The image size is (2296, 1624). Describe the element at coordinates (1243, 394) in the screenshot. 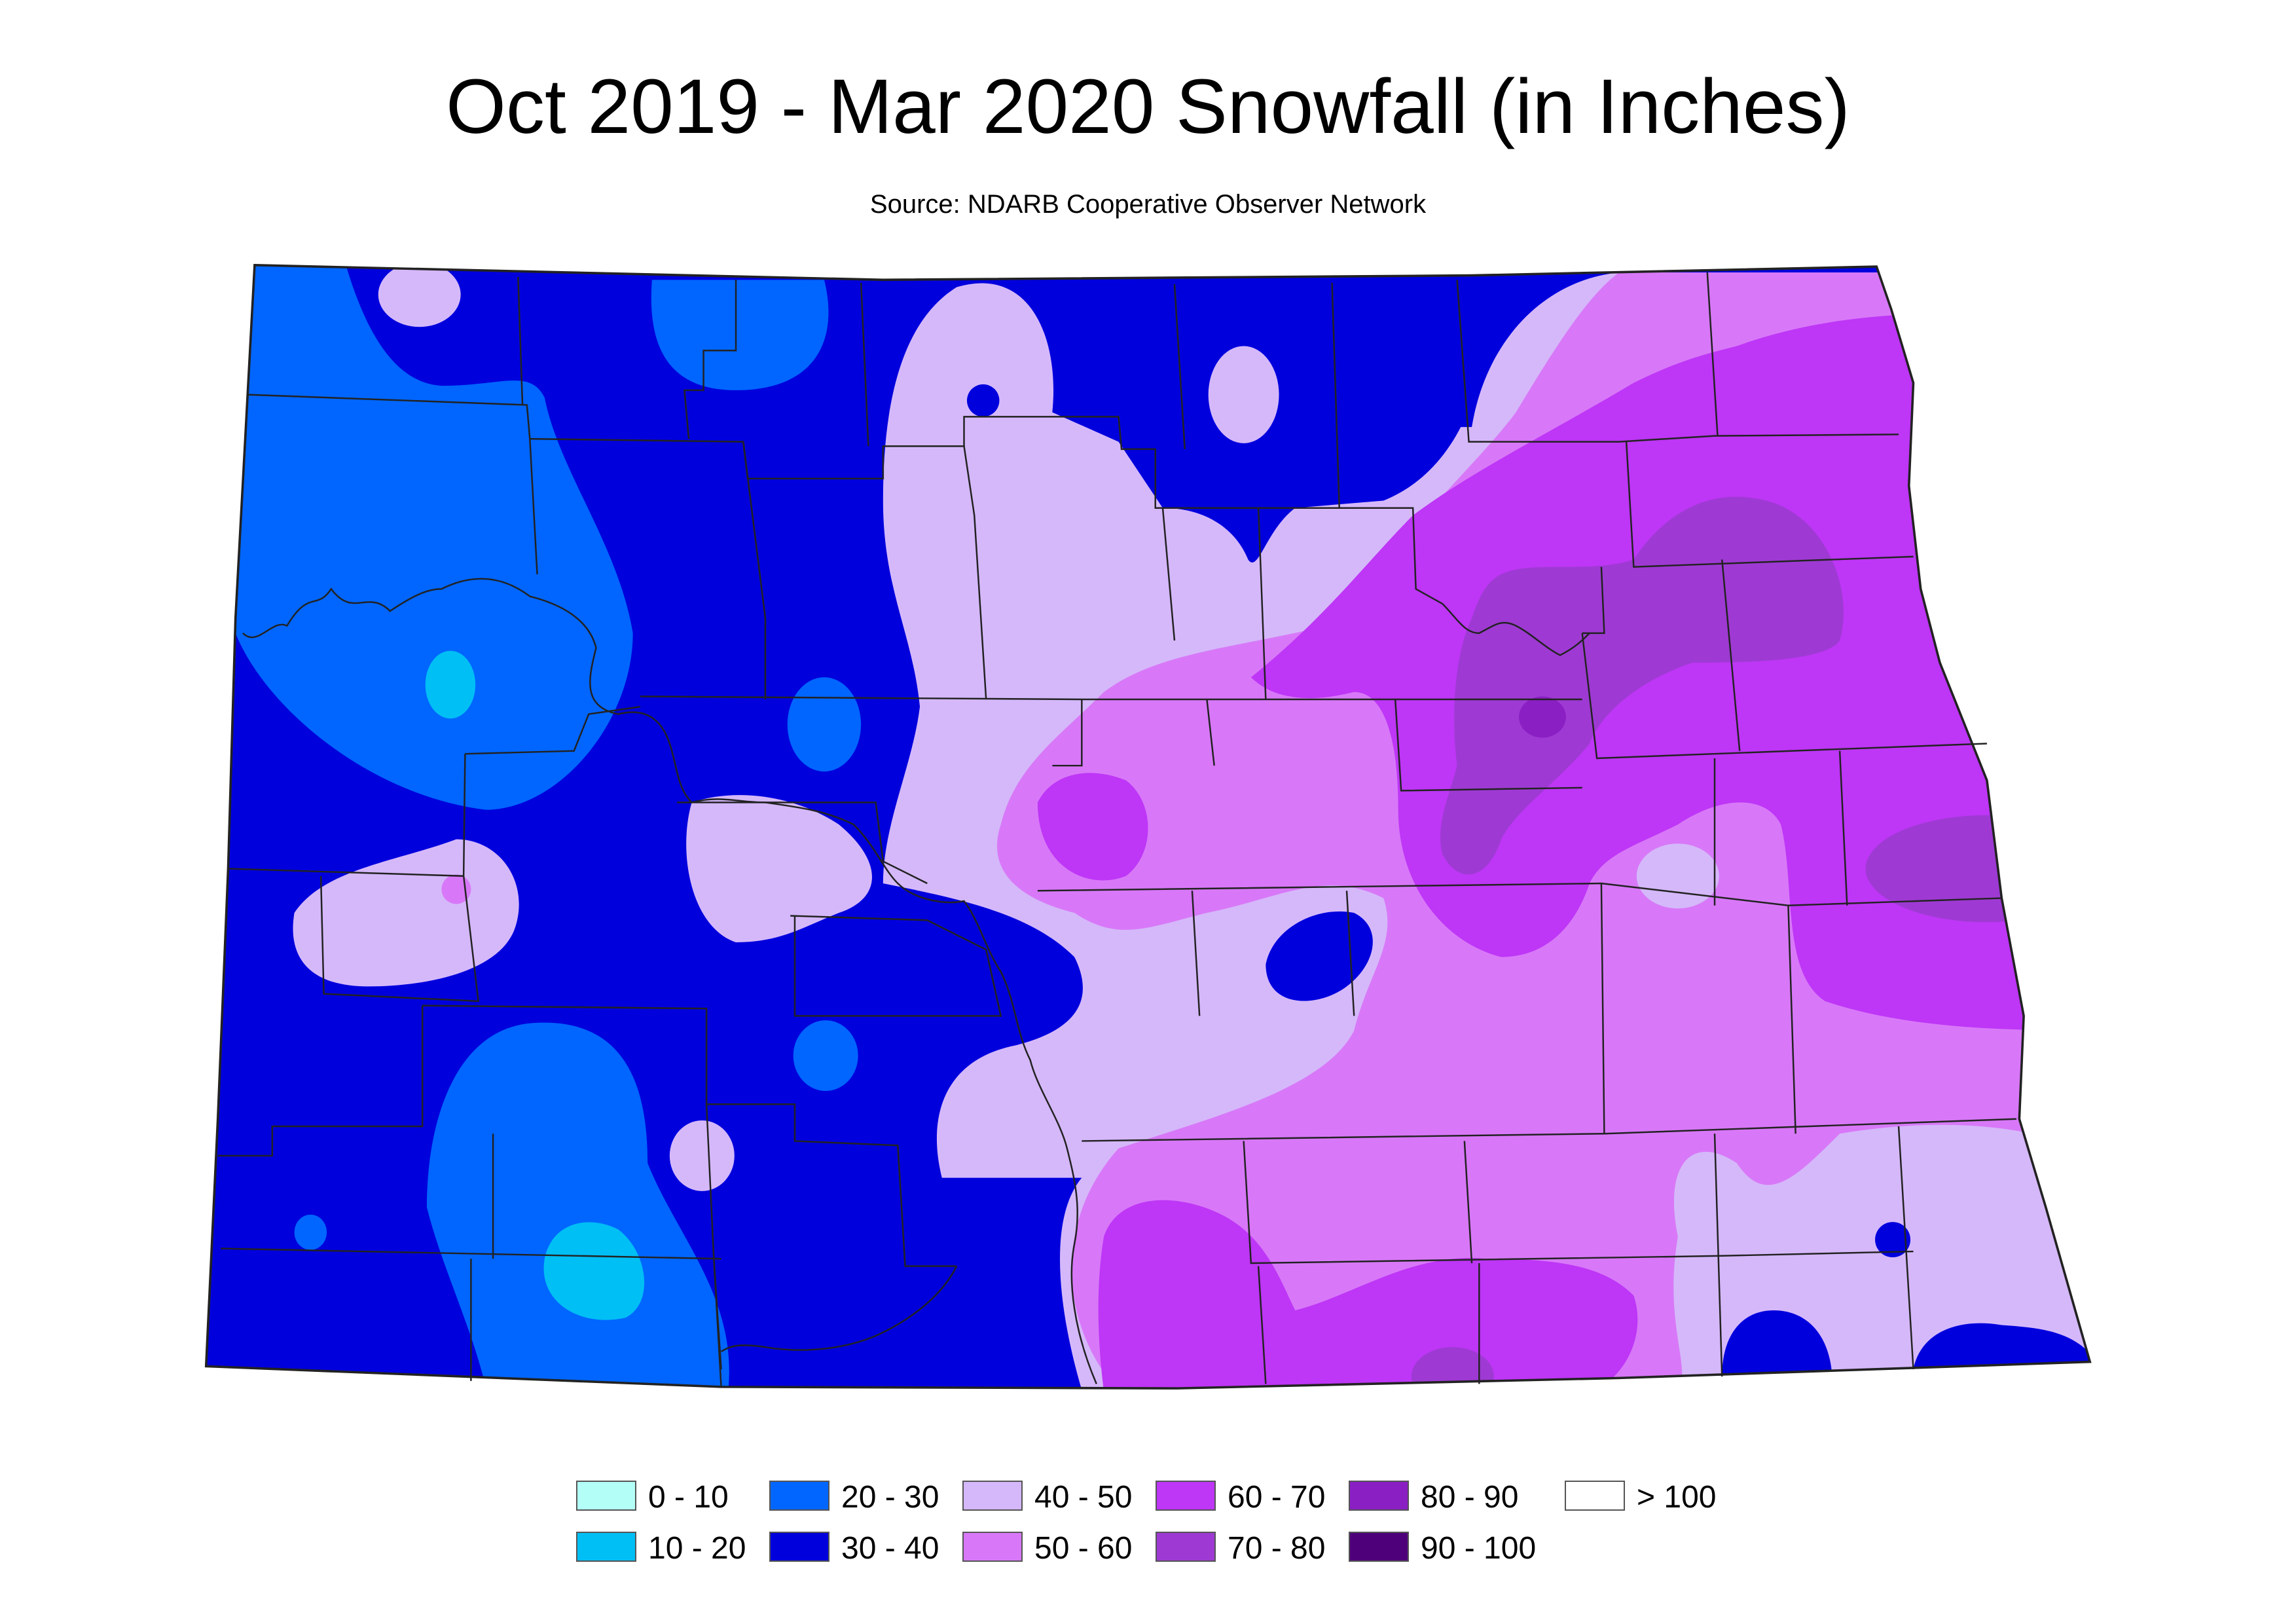

I see `band-40-50-north-ellipse` at that location.